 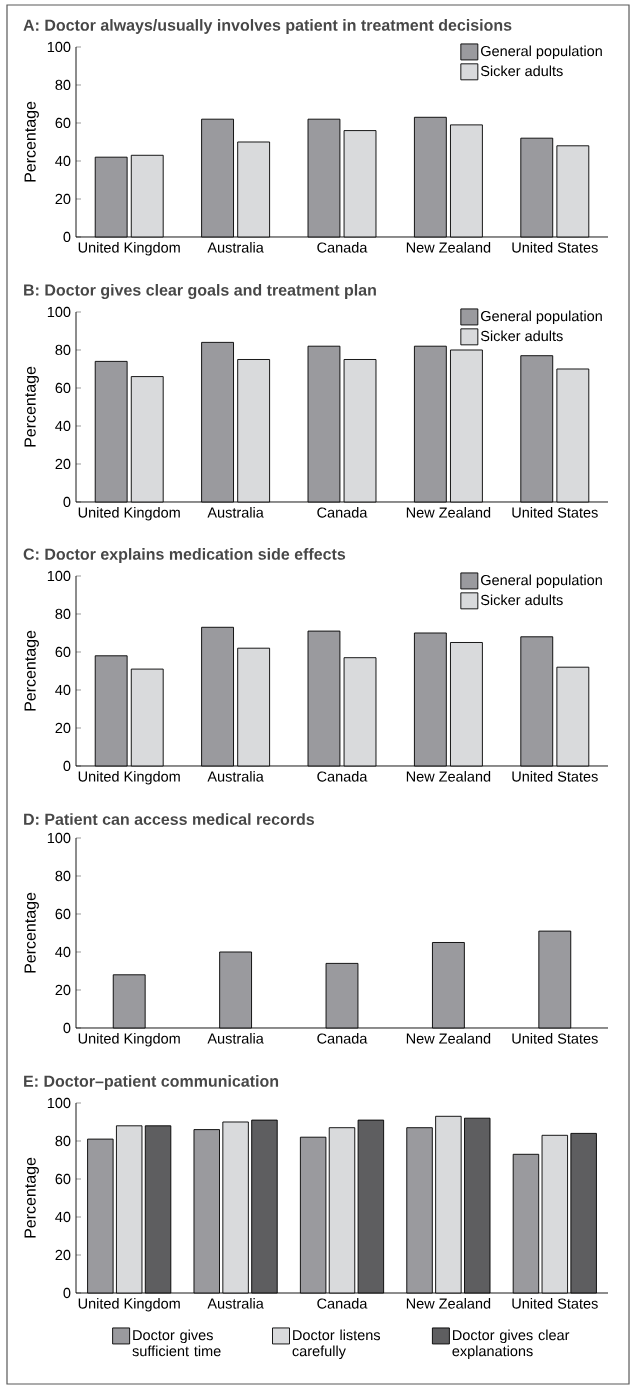 What do you see at coordinates (336, 1344) in the screenshot?
I see `legend-label: Doctor listens carefully` at bounding box center [336, 1344].